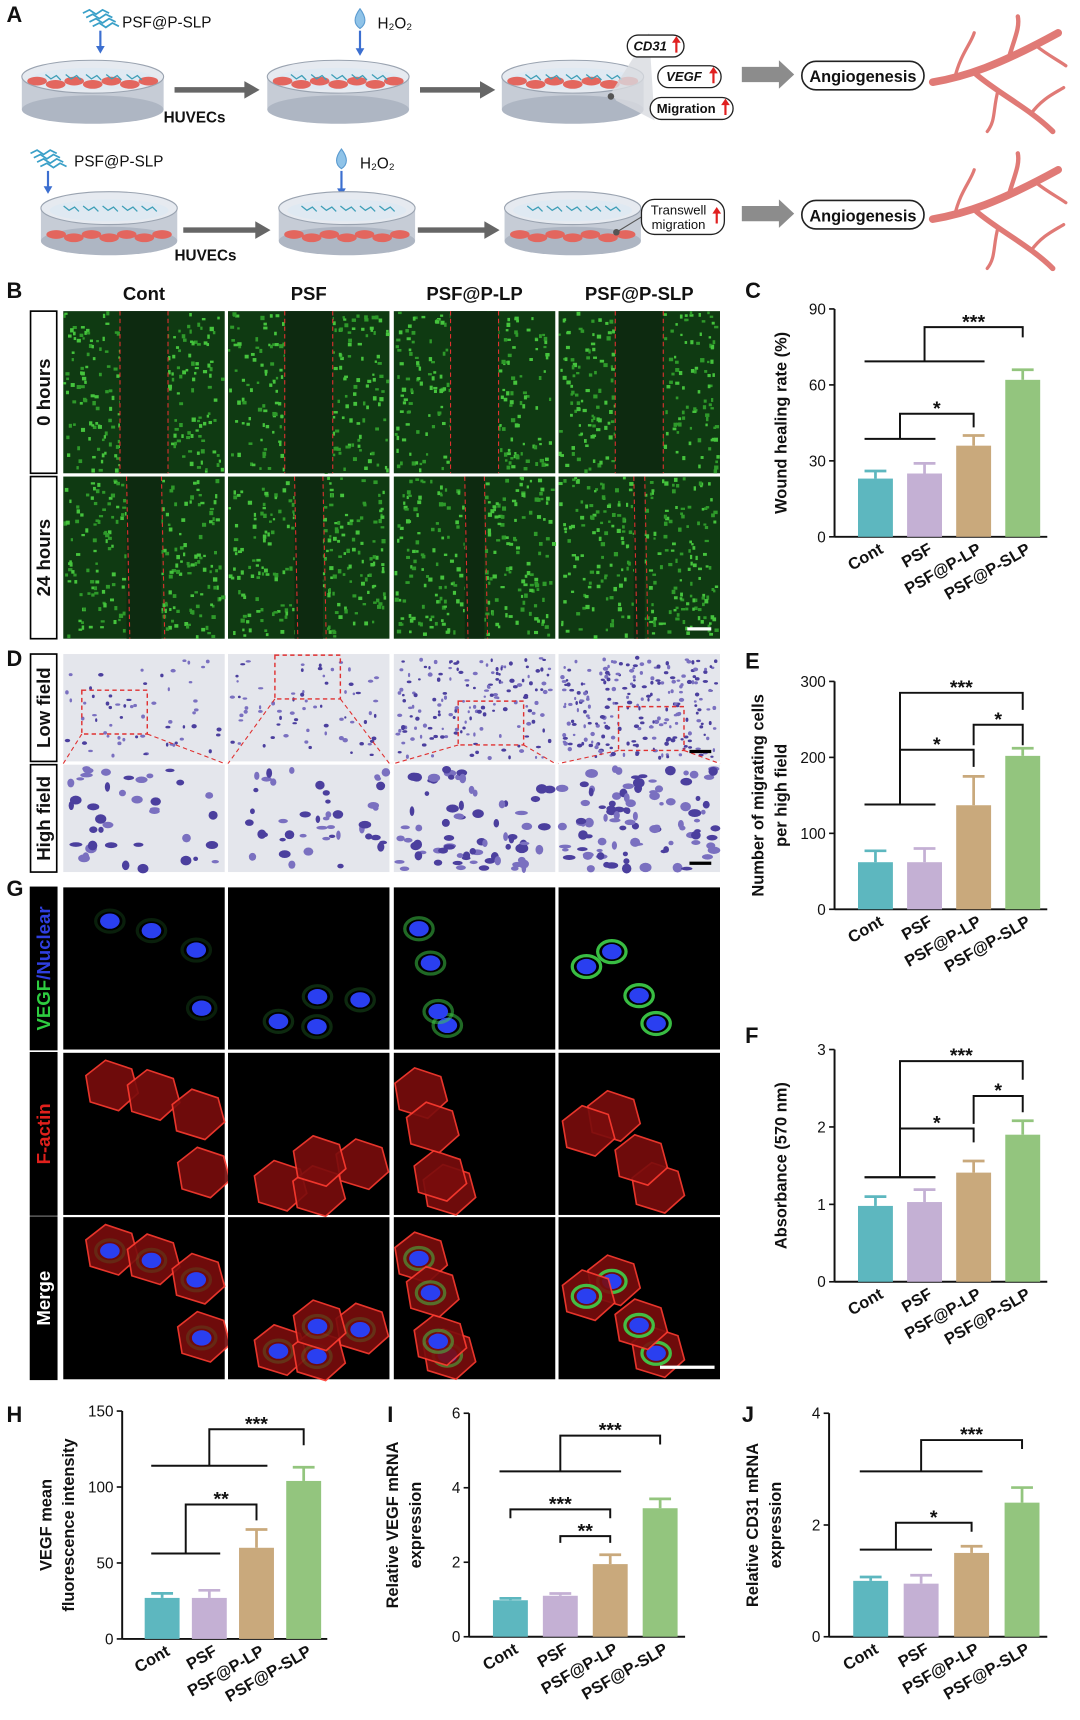 This screenshot has height=1720, width=1080. What do you see at coordinates (338, 91) in the screenshot?
I see `culture-dish` at bounding box center [338, 91].